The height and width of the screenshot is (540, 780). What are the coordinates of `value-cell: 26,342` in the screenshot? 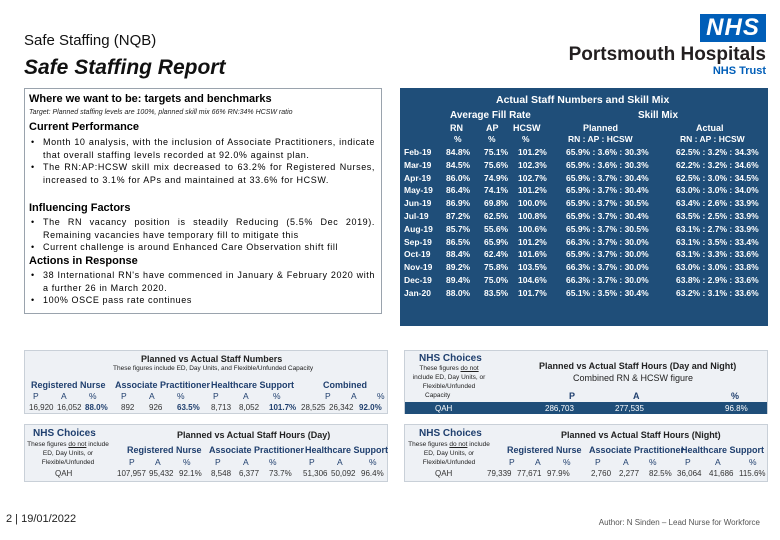 It's located at (341, 407).